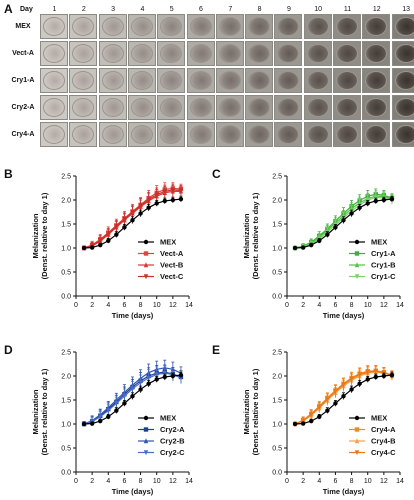 This screenshot has width=414, height=500. I want to click on x-tick-label: 14, so click(189, 305).